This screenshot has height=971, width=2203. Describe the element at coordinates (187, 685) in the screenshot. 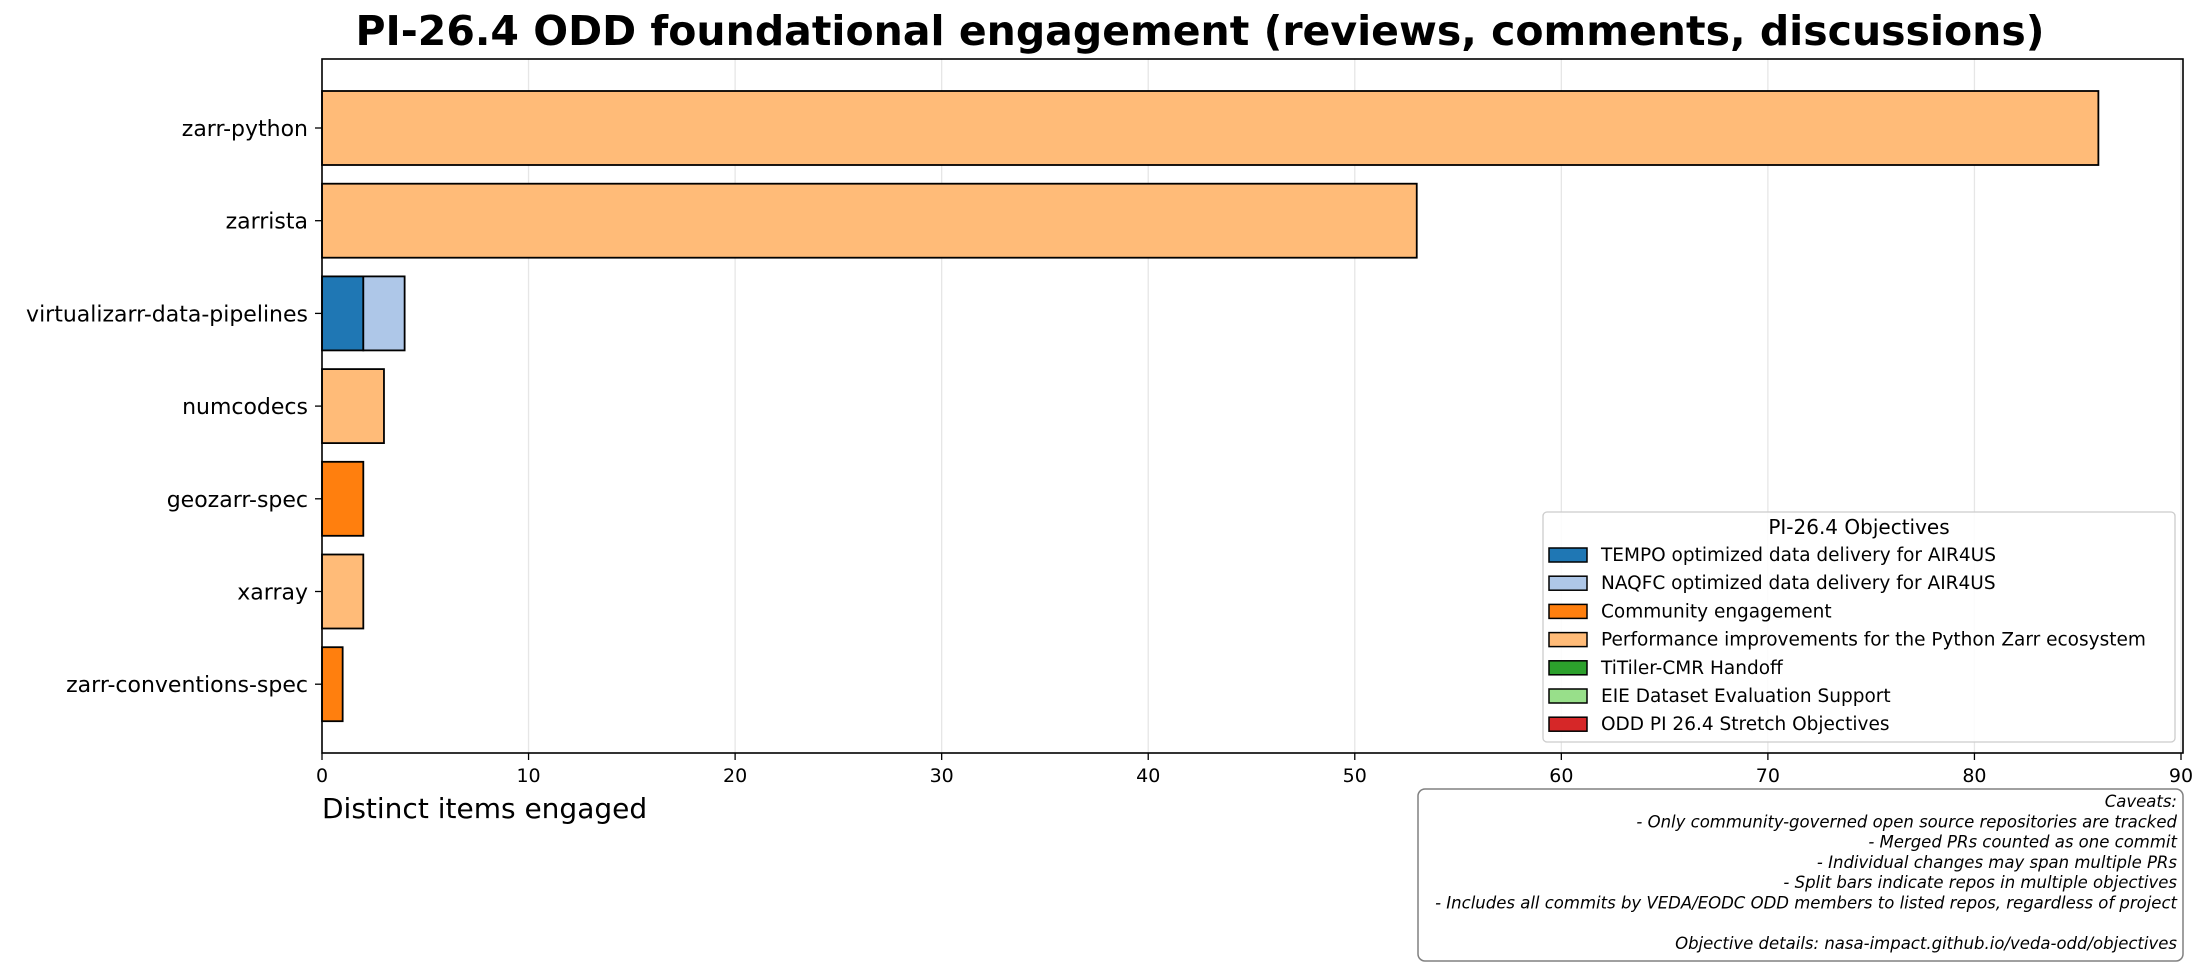

I see `y-tick-label: zarr-conventions-spec` at that location.